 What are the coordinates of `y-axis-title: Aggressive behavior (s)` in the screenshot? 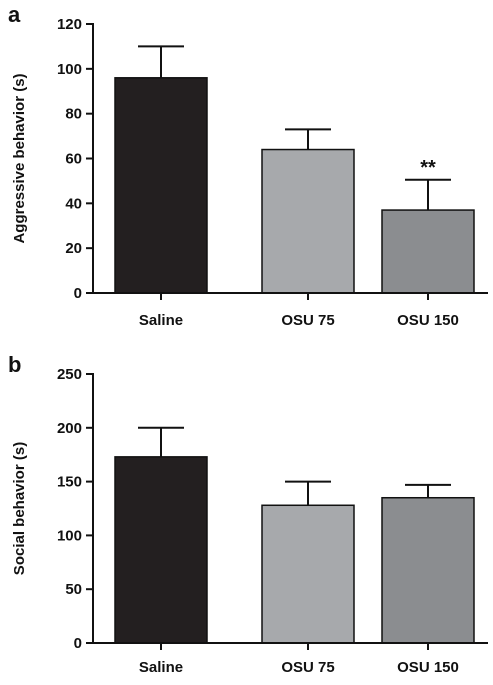 It's located at (19, 158).